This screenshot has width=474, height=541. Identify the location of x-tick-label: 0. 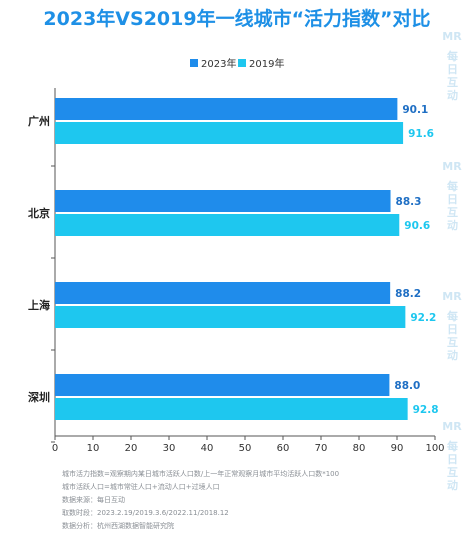
(55, 448).